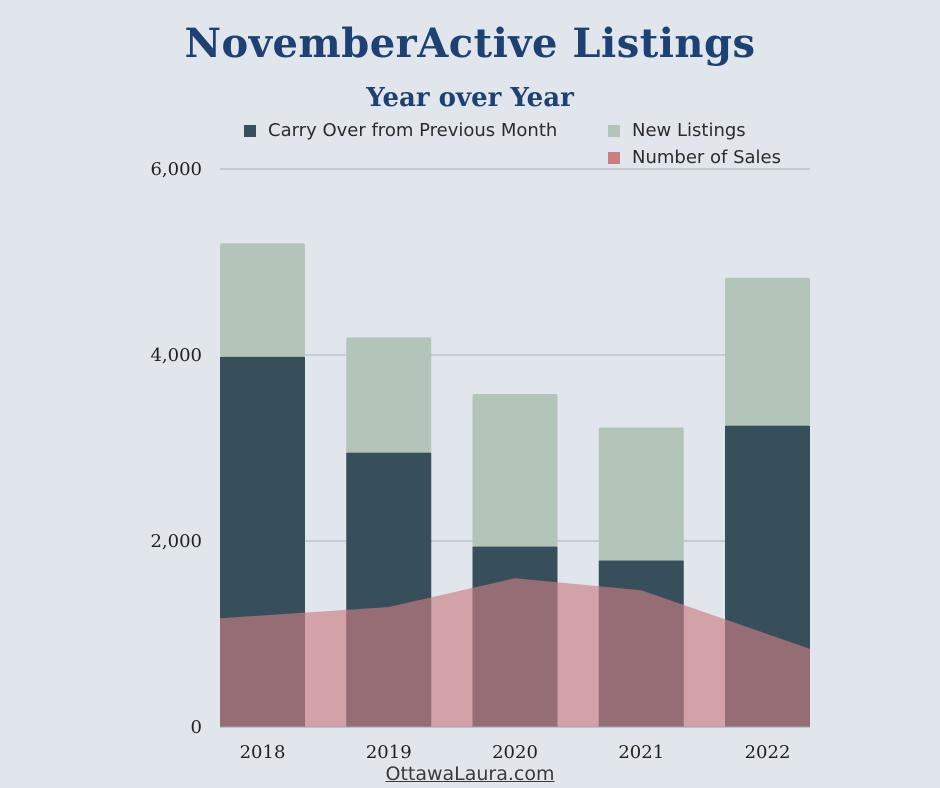 This screenshot has height=788, width=940. What do you see at coordinates (389, 752) in the screenshot?
I see `x-tick-label: 2019` at bounding box center [389, 752].